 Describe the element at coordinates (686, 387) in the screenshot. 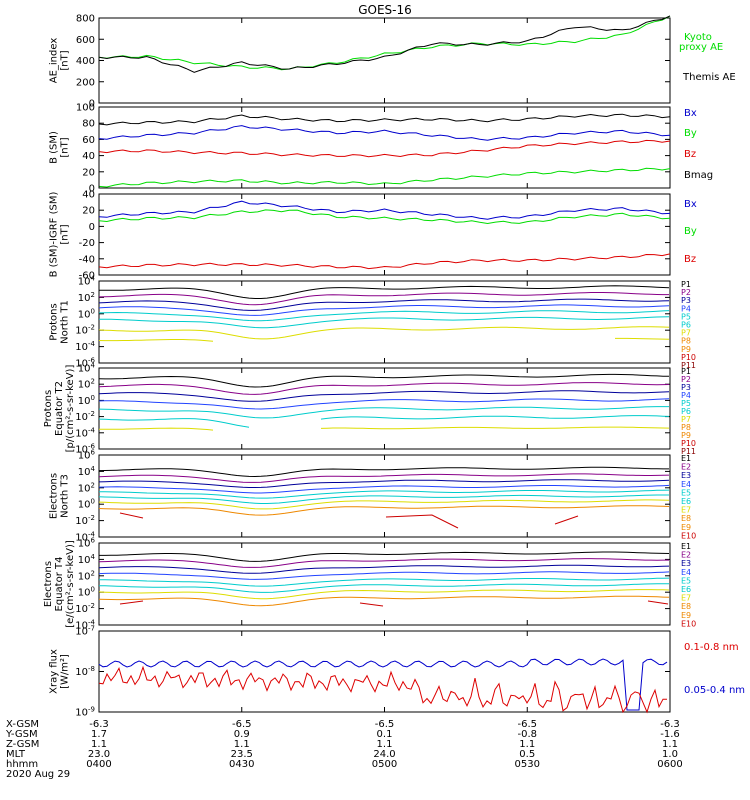

I see `legend-p3: P3` at that location.